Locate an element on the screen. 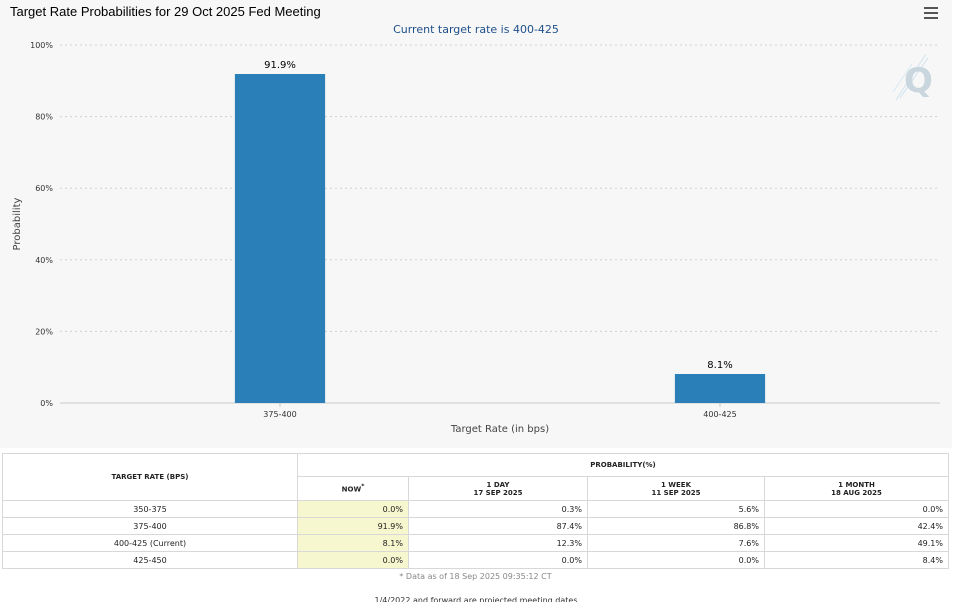 This screenshot has height=602, width=959. rate-cell: 375-400 is located at coordinates (150, 526).